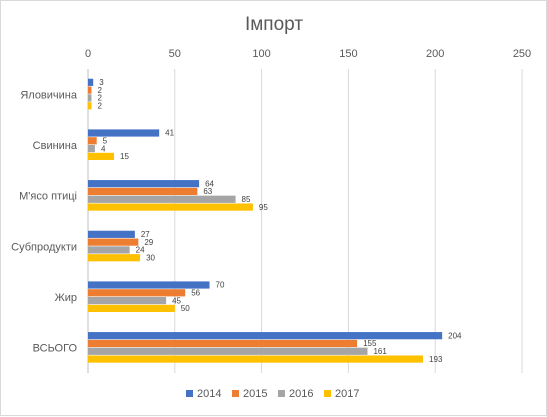  What do you see at coordinates (101, 82) in the screenshot?
I see `data-label: 3` at bounding box center [101, 82].